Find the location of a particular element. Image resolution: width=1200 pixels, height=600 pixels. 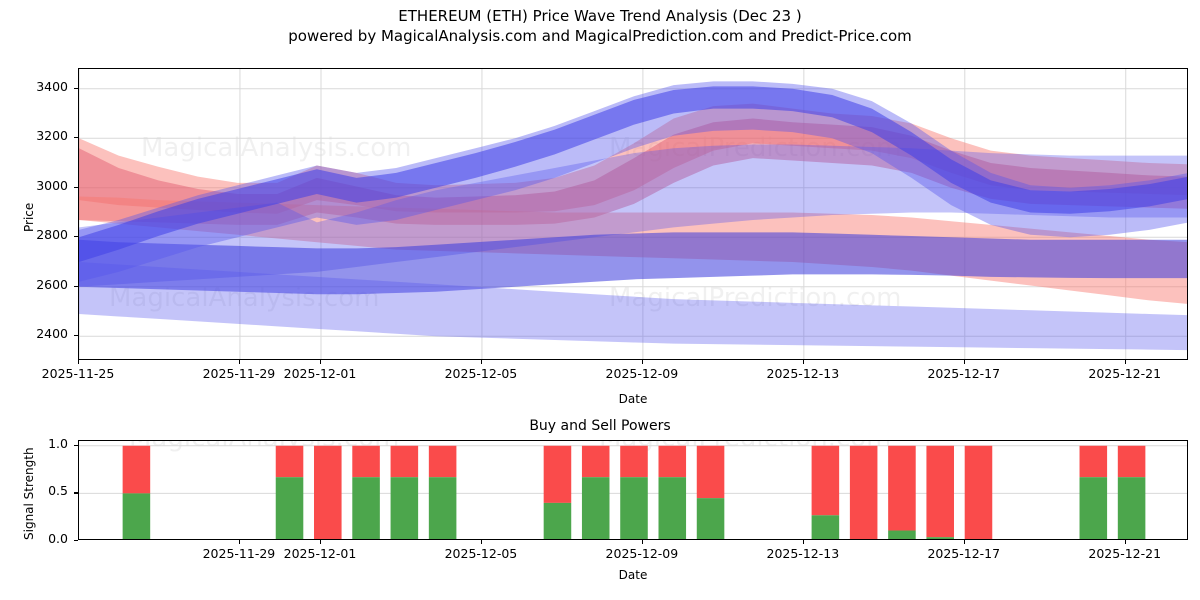

upper-x-tick-label: 2025-12-17 is located at coordinates (964, 373).